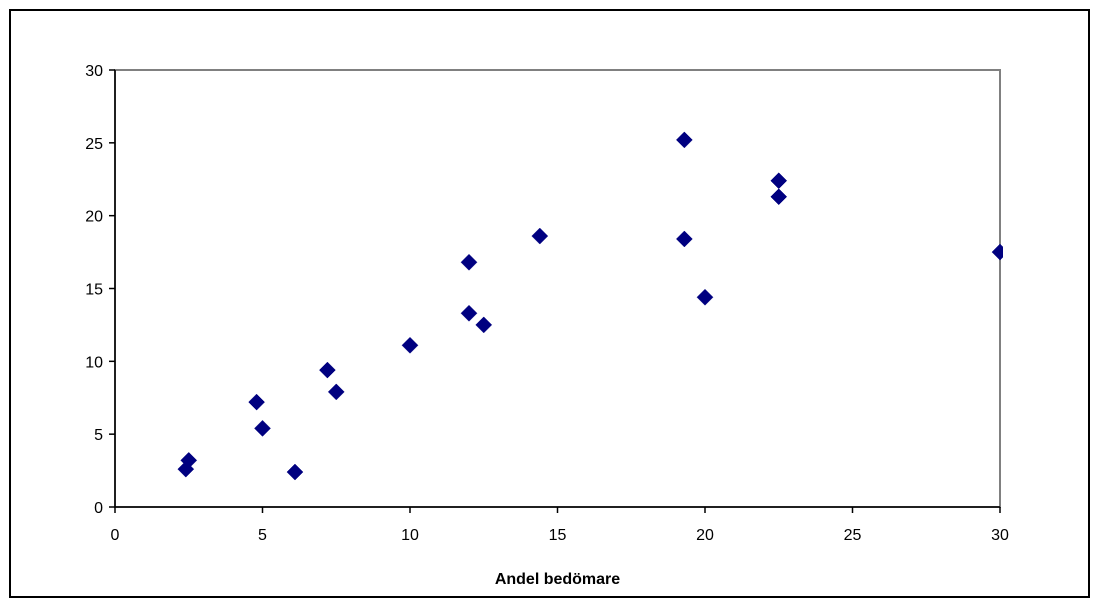 The image size is (1103, 609). Describe the element at coordinates (557, 579) in the screenshot. I see `x-axis-title: Andel bedömare` at that location.